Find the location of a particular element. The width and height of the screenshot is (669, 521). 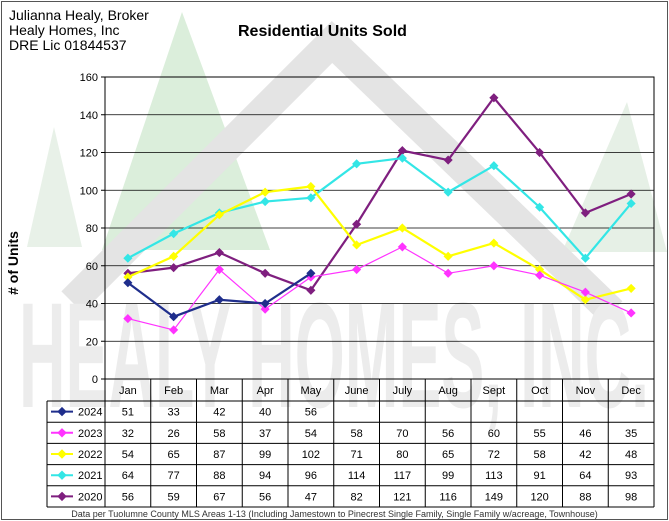

y-tick-label: 0 is located at coordinates (95, 380).